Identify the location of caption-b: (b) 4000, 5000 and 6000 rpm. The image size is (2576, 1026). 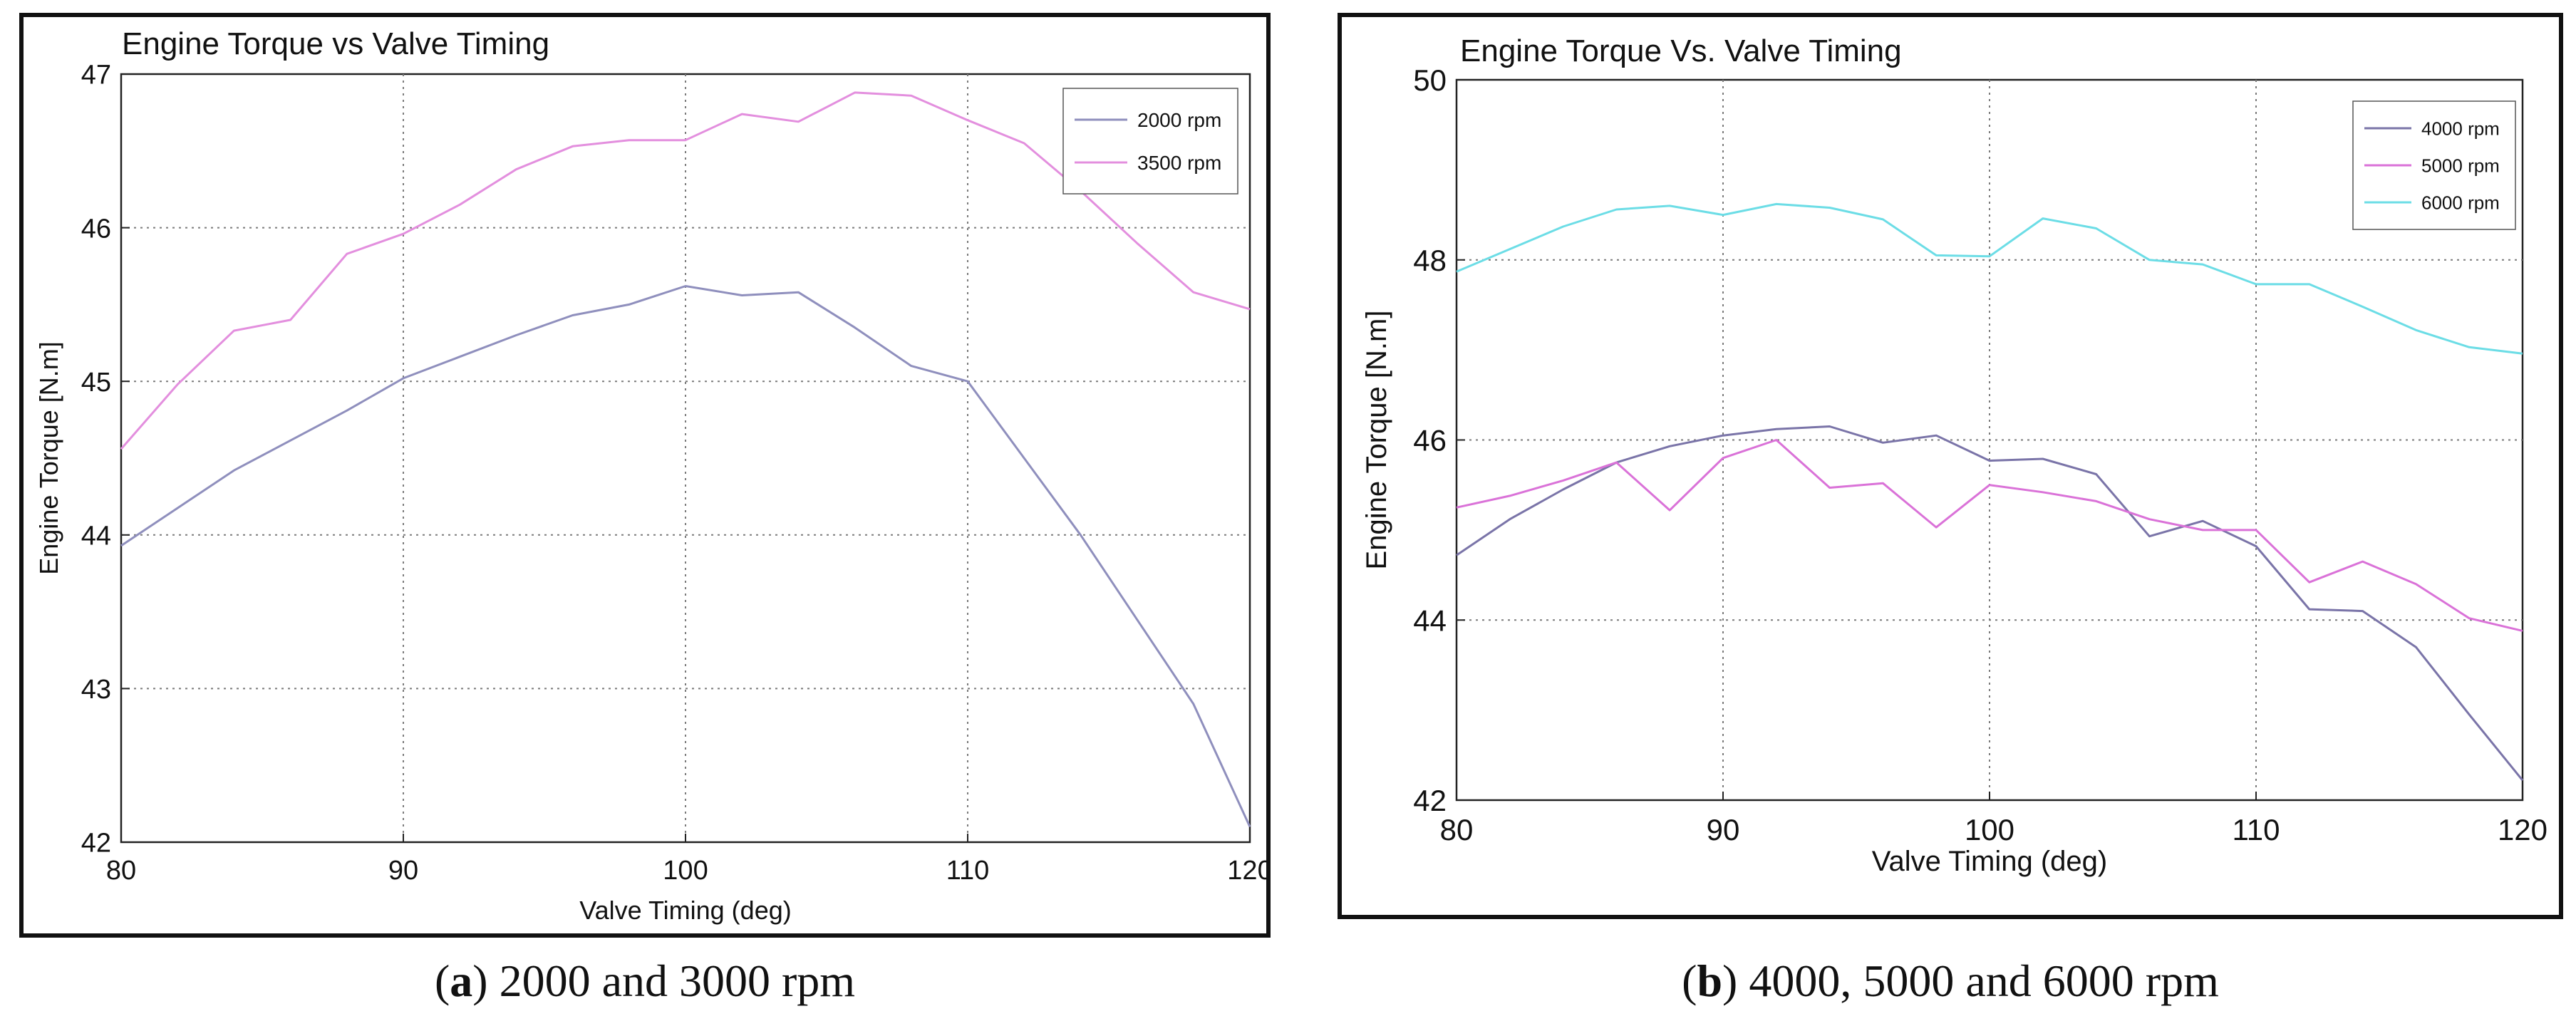
(1951, 980).